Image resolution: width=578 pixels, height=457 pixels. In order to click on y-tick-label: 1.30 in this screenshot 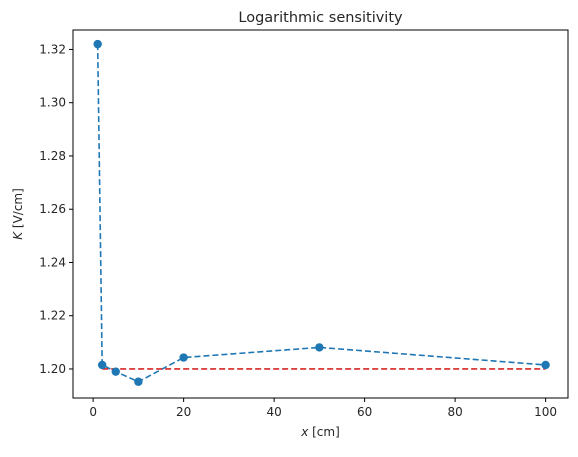, I will do `click(52, 103)`.